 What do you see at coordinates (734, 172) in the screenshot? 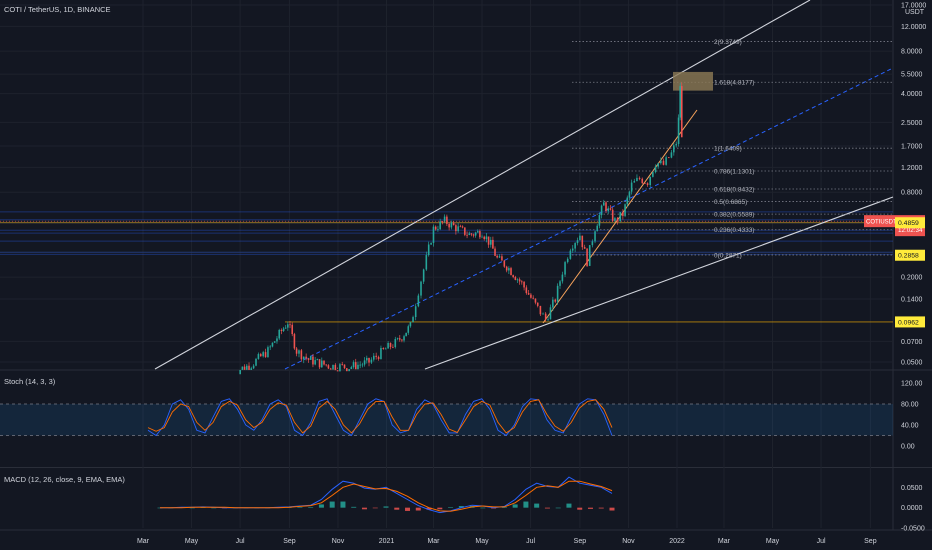
I see `fib-level-label: 0.786(1.1301)` at bounding box center [734, 172].